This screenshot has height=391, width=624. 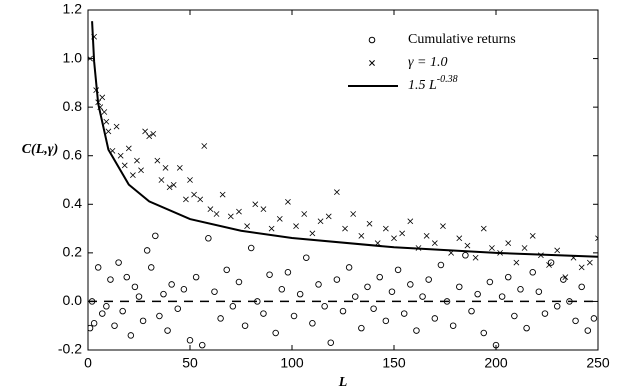 I want to click on y-tick-label: 0.8, so click(x=73, y=106).